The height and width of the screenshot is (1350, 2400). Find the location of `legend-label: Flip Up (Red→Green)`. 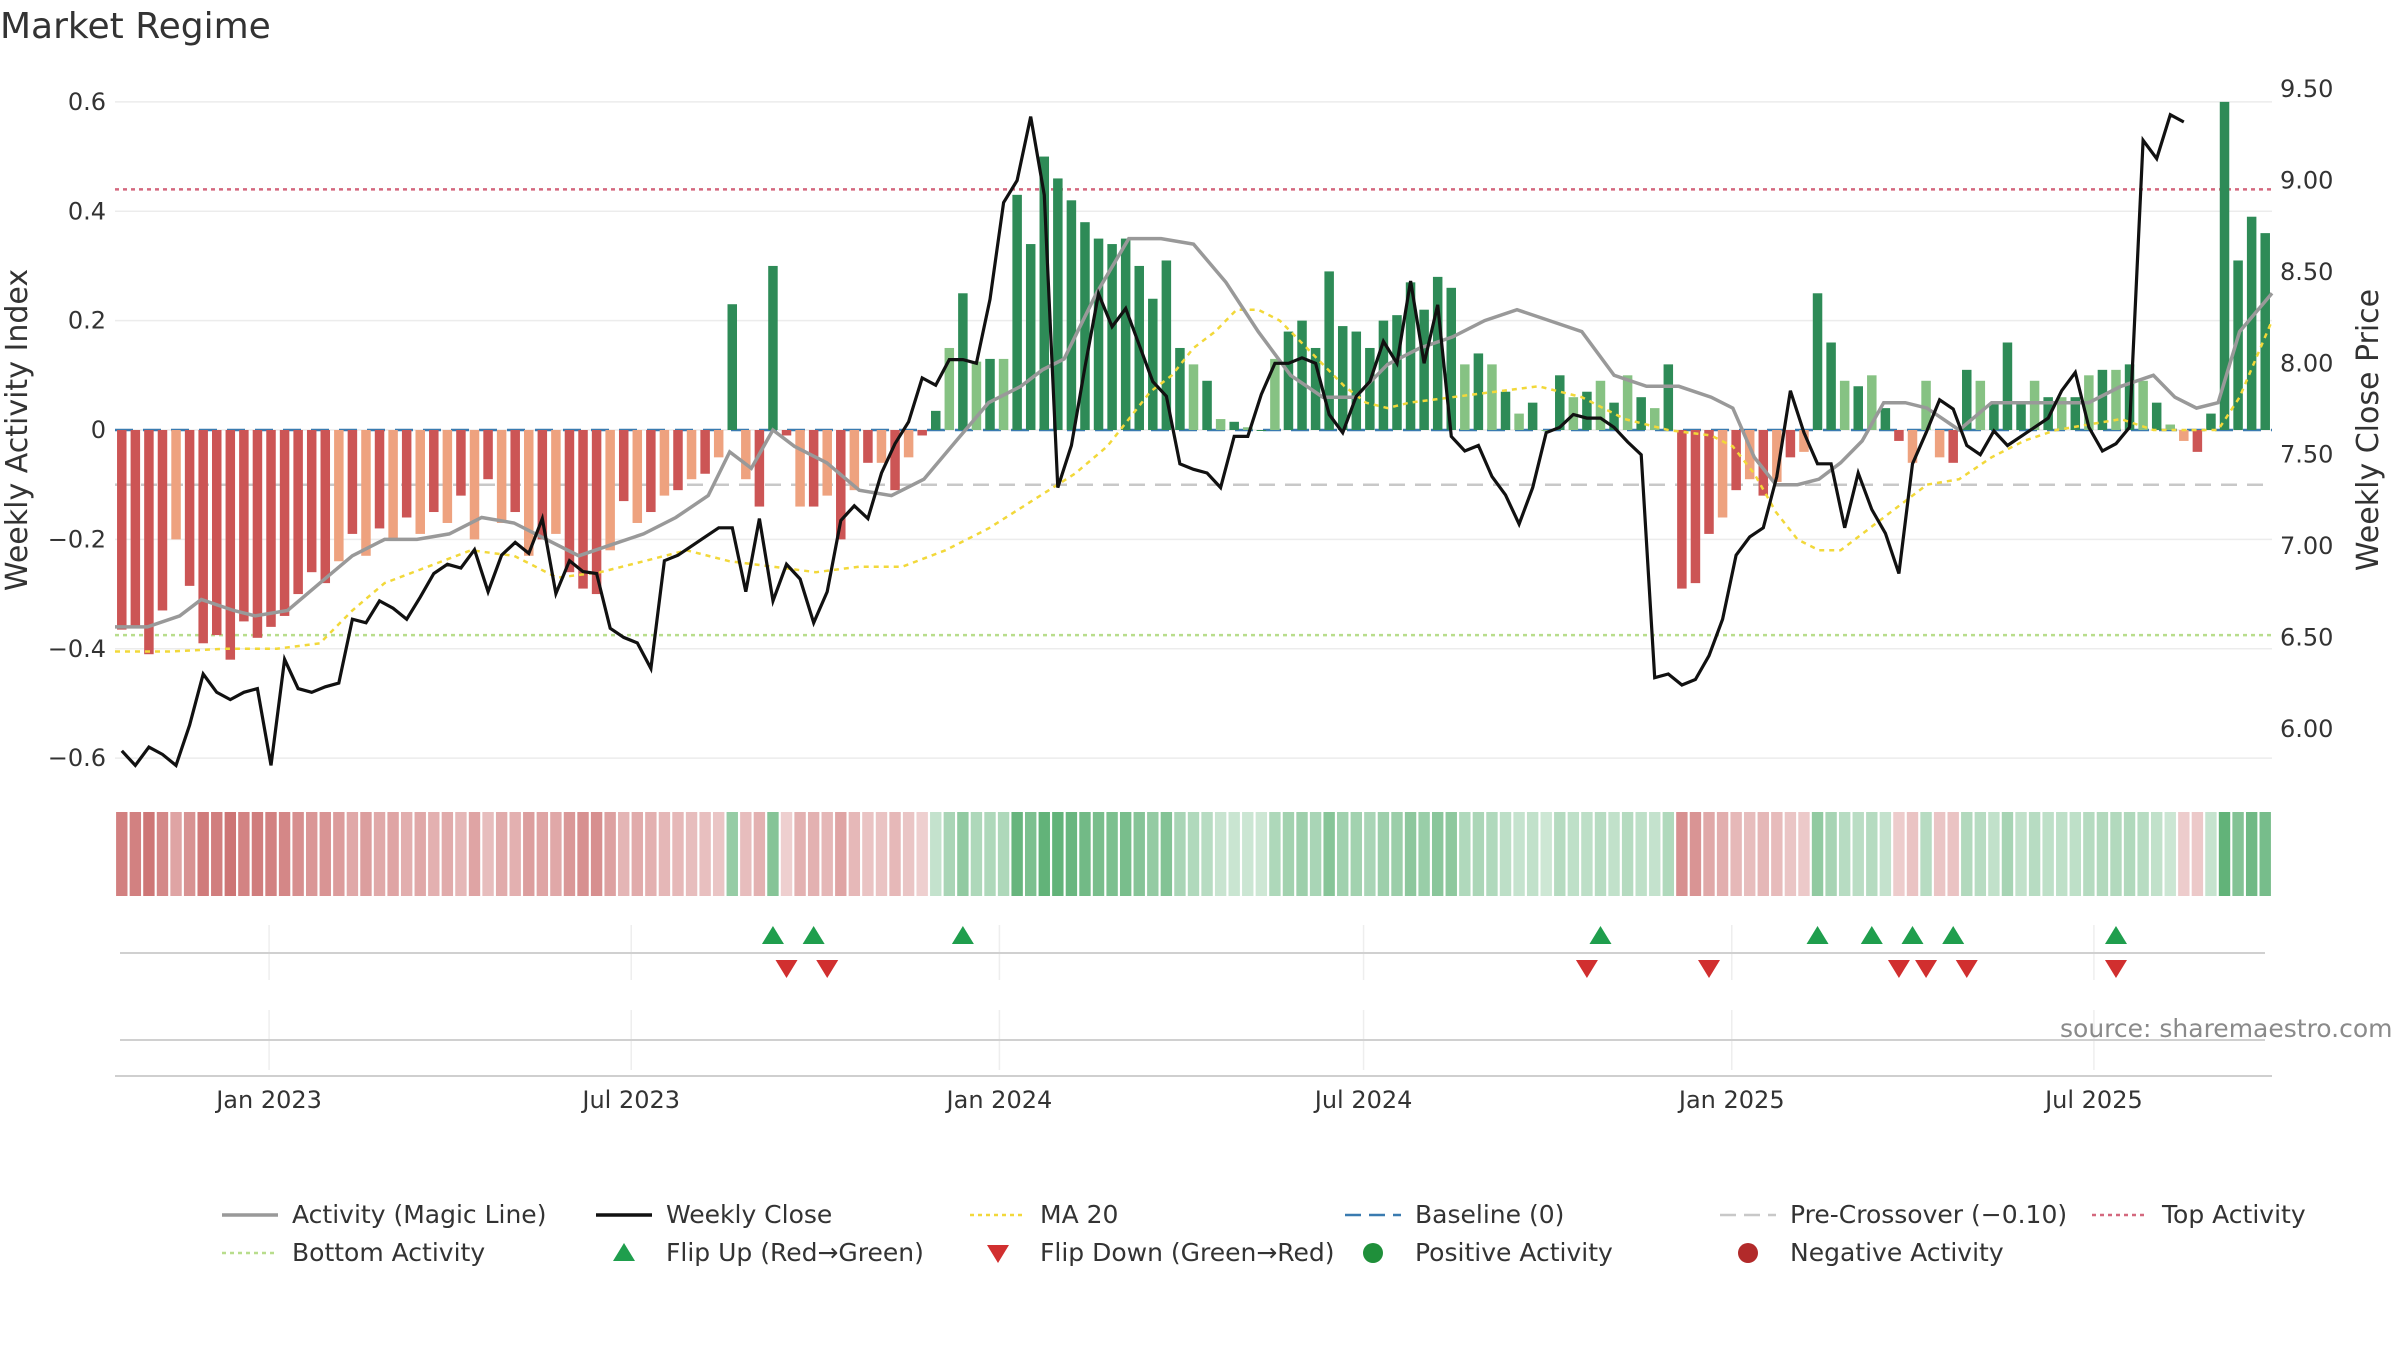

legend-label: Flip Up (Red→Green) is located at coordinates (795, 1252).